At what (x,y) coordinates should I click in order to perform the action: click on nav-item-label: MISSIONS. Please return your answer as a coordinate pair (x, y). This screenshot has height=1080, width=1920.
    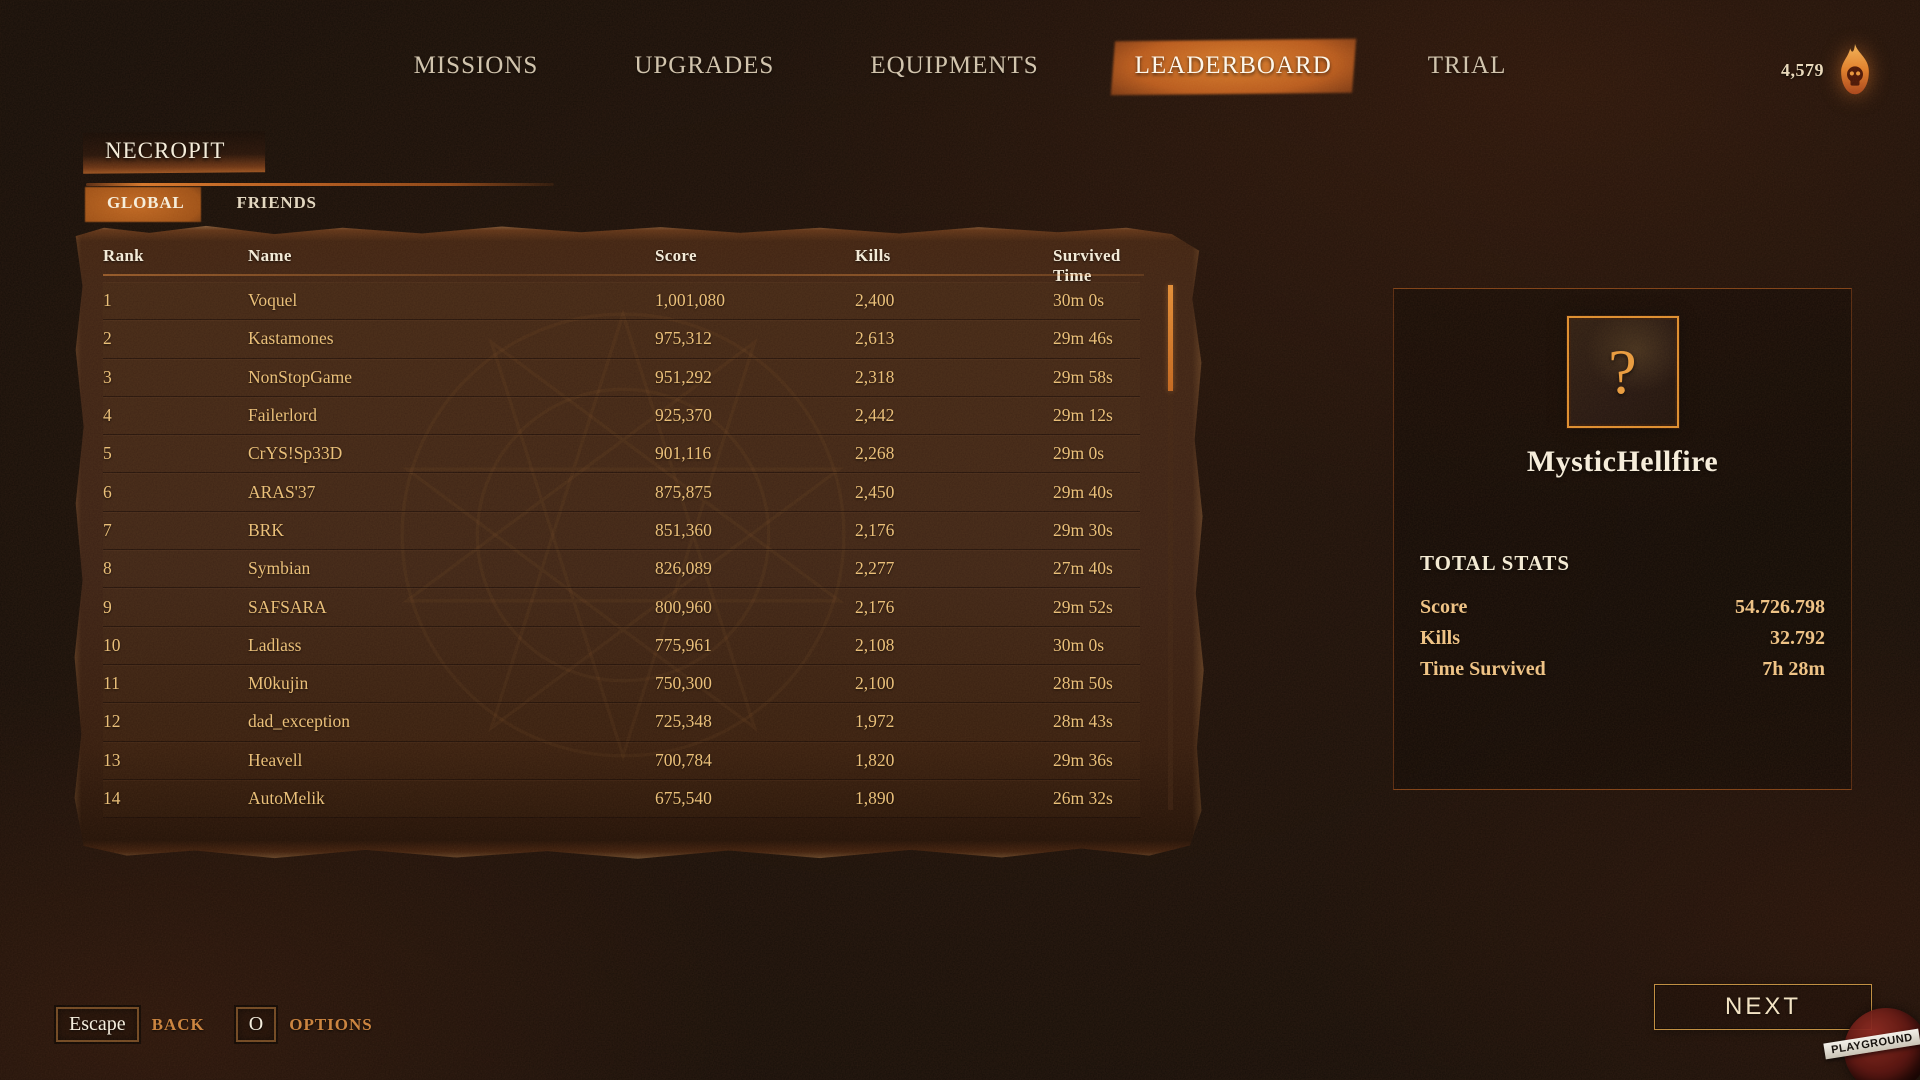
    Looking at the image, I should click on (476, 65).